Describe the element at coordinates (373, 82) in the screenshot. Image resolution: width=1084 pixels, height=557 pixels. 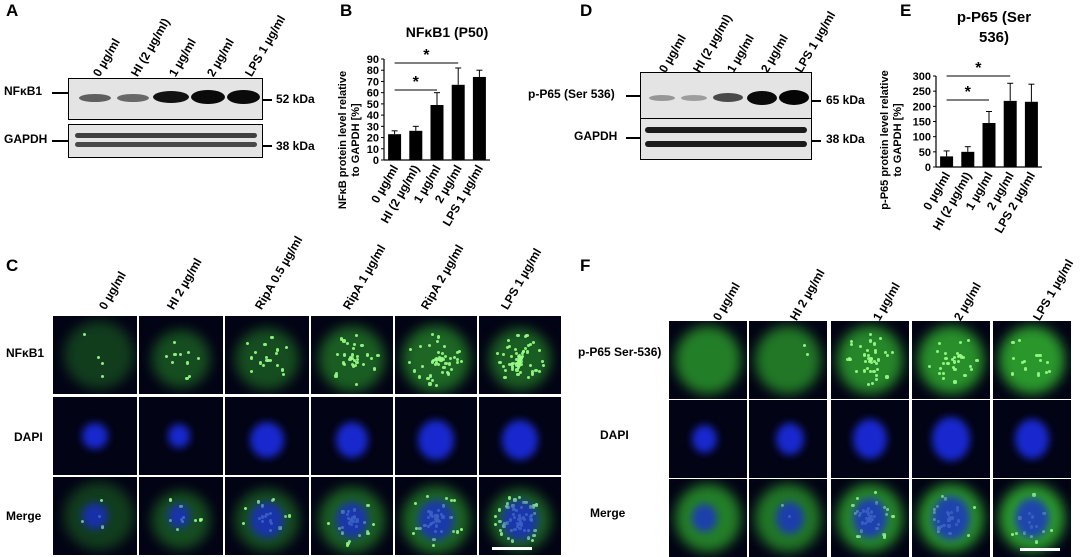
I see `y-tick-label: 70` at that location.